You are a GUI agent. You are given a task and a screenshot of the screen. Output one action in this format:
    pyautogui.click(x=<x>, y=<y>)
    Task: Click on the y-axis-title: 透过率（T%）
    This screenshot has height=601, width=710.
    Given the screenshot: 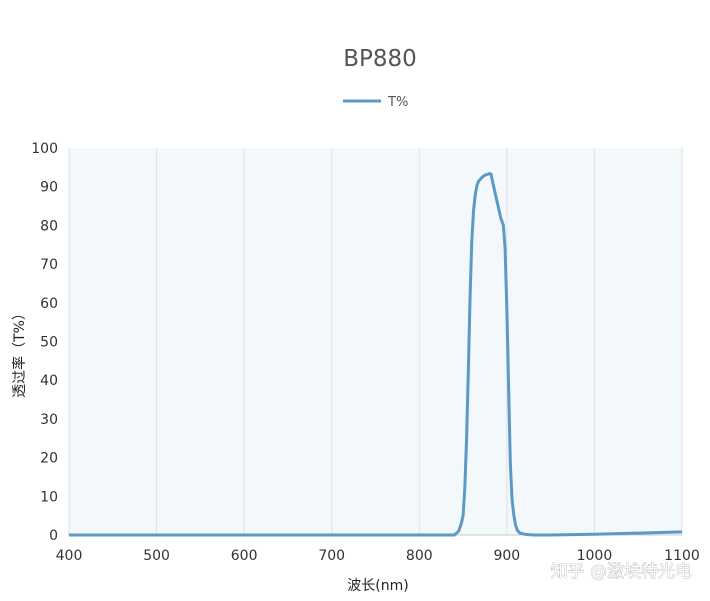 What is the action you would take?
    pyautogui.click(x=19, y=352)
    